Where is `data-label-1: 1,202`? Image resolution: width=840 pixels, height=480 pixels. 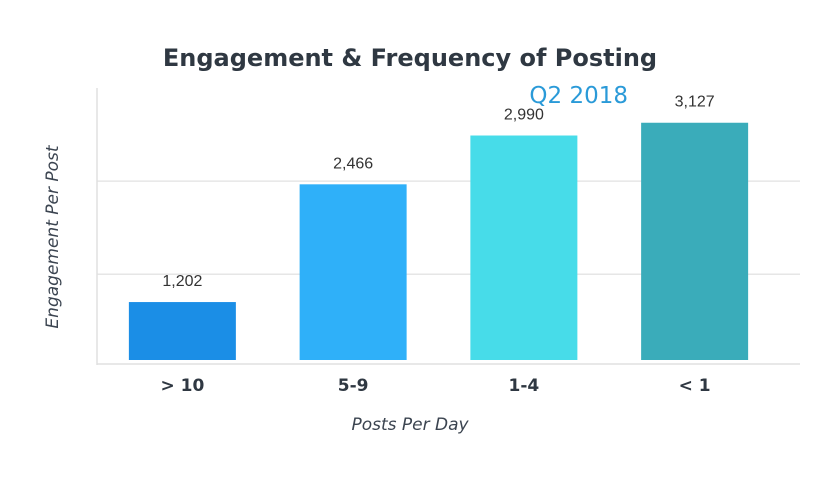 data-label-1: 1,202 is located at coordinates (182, 281).